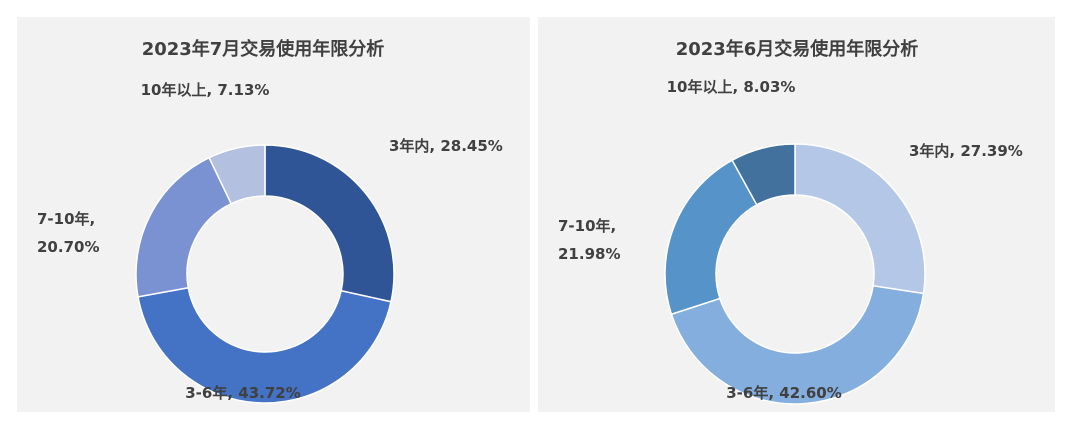  I want to click on chart-title: 2023年6月交易使用年限分析, so click(797, 49).